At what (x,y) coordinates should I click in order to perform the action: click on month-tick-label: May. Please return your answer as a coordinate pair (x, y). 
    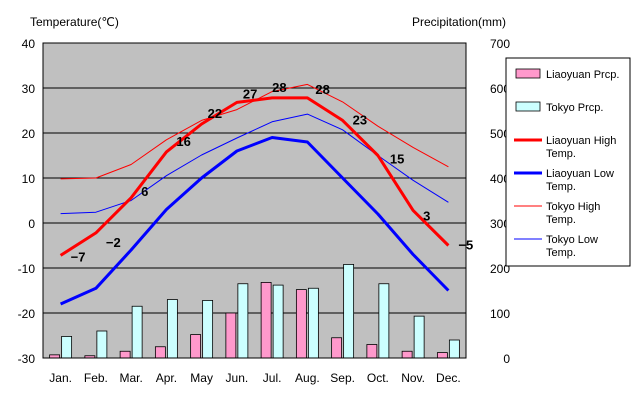
    Looking at the image, I should click on (201, 378).